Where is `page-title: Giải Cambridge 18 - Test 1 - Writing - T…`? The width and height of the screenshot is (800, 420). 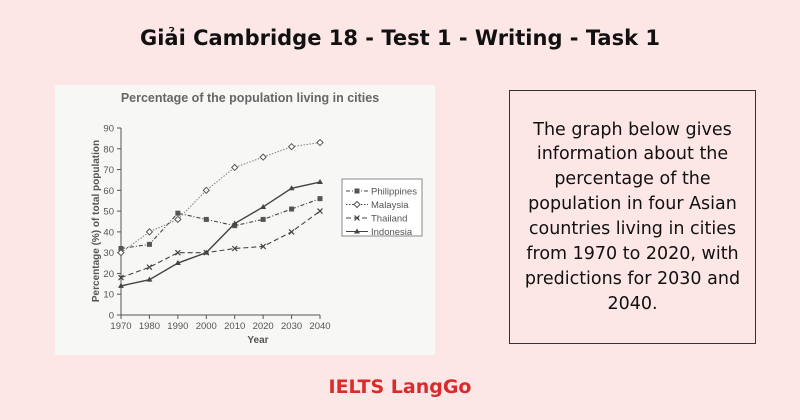
page-title: Giải Cambridge 18 - Test 1 - Writing - T… is located at coordinates (399, 38).